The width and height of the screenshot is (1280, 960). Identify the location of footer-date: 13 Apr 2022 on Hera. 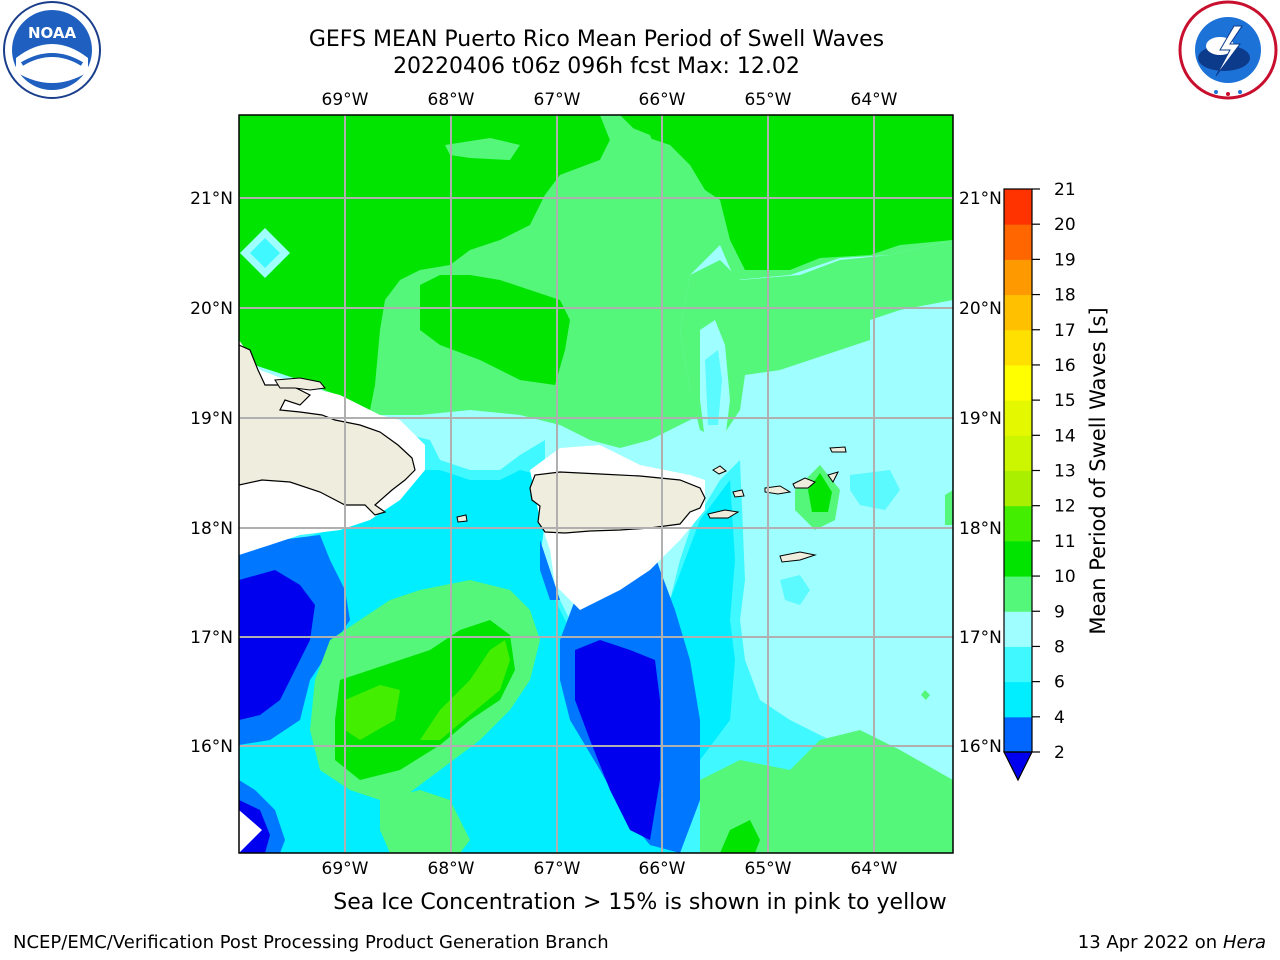
(1172, 942).